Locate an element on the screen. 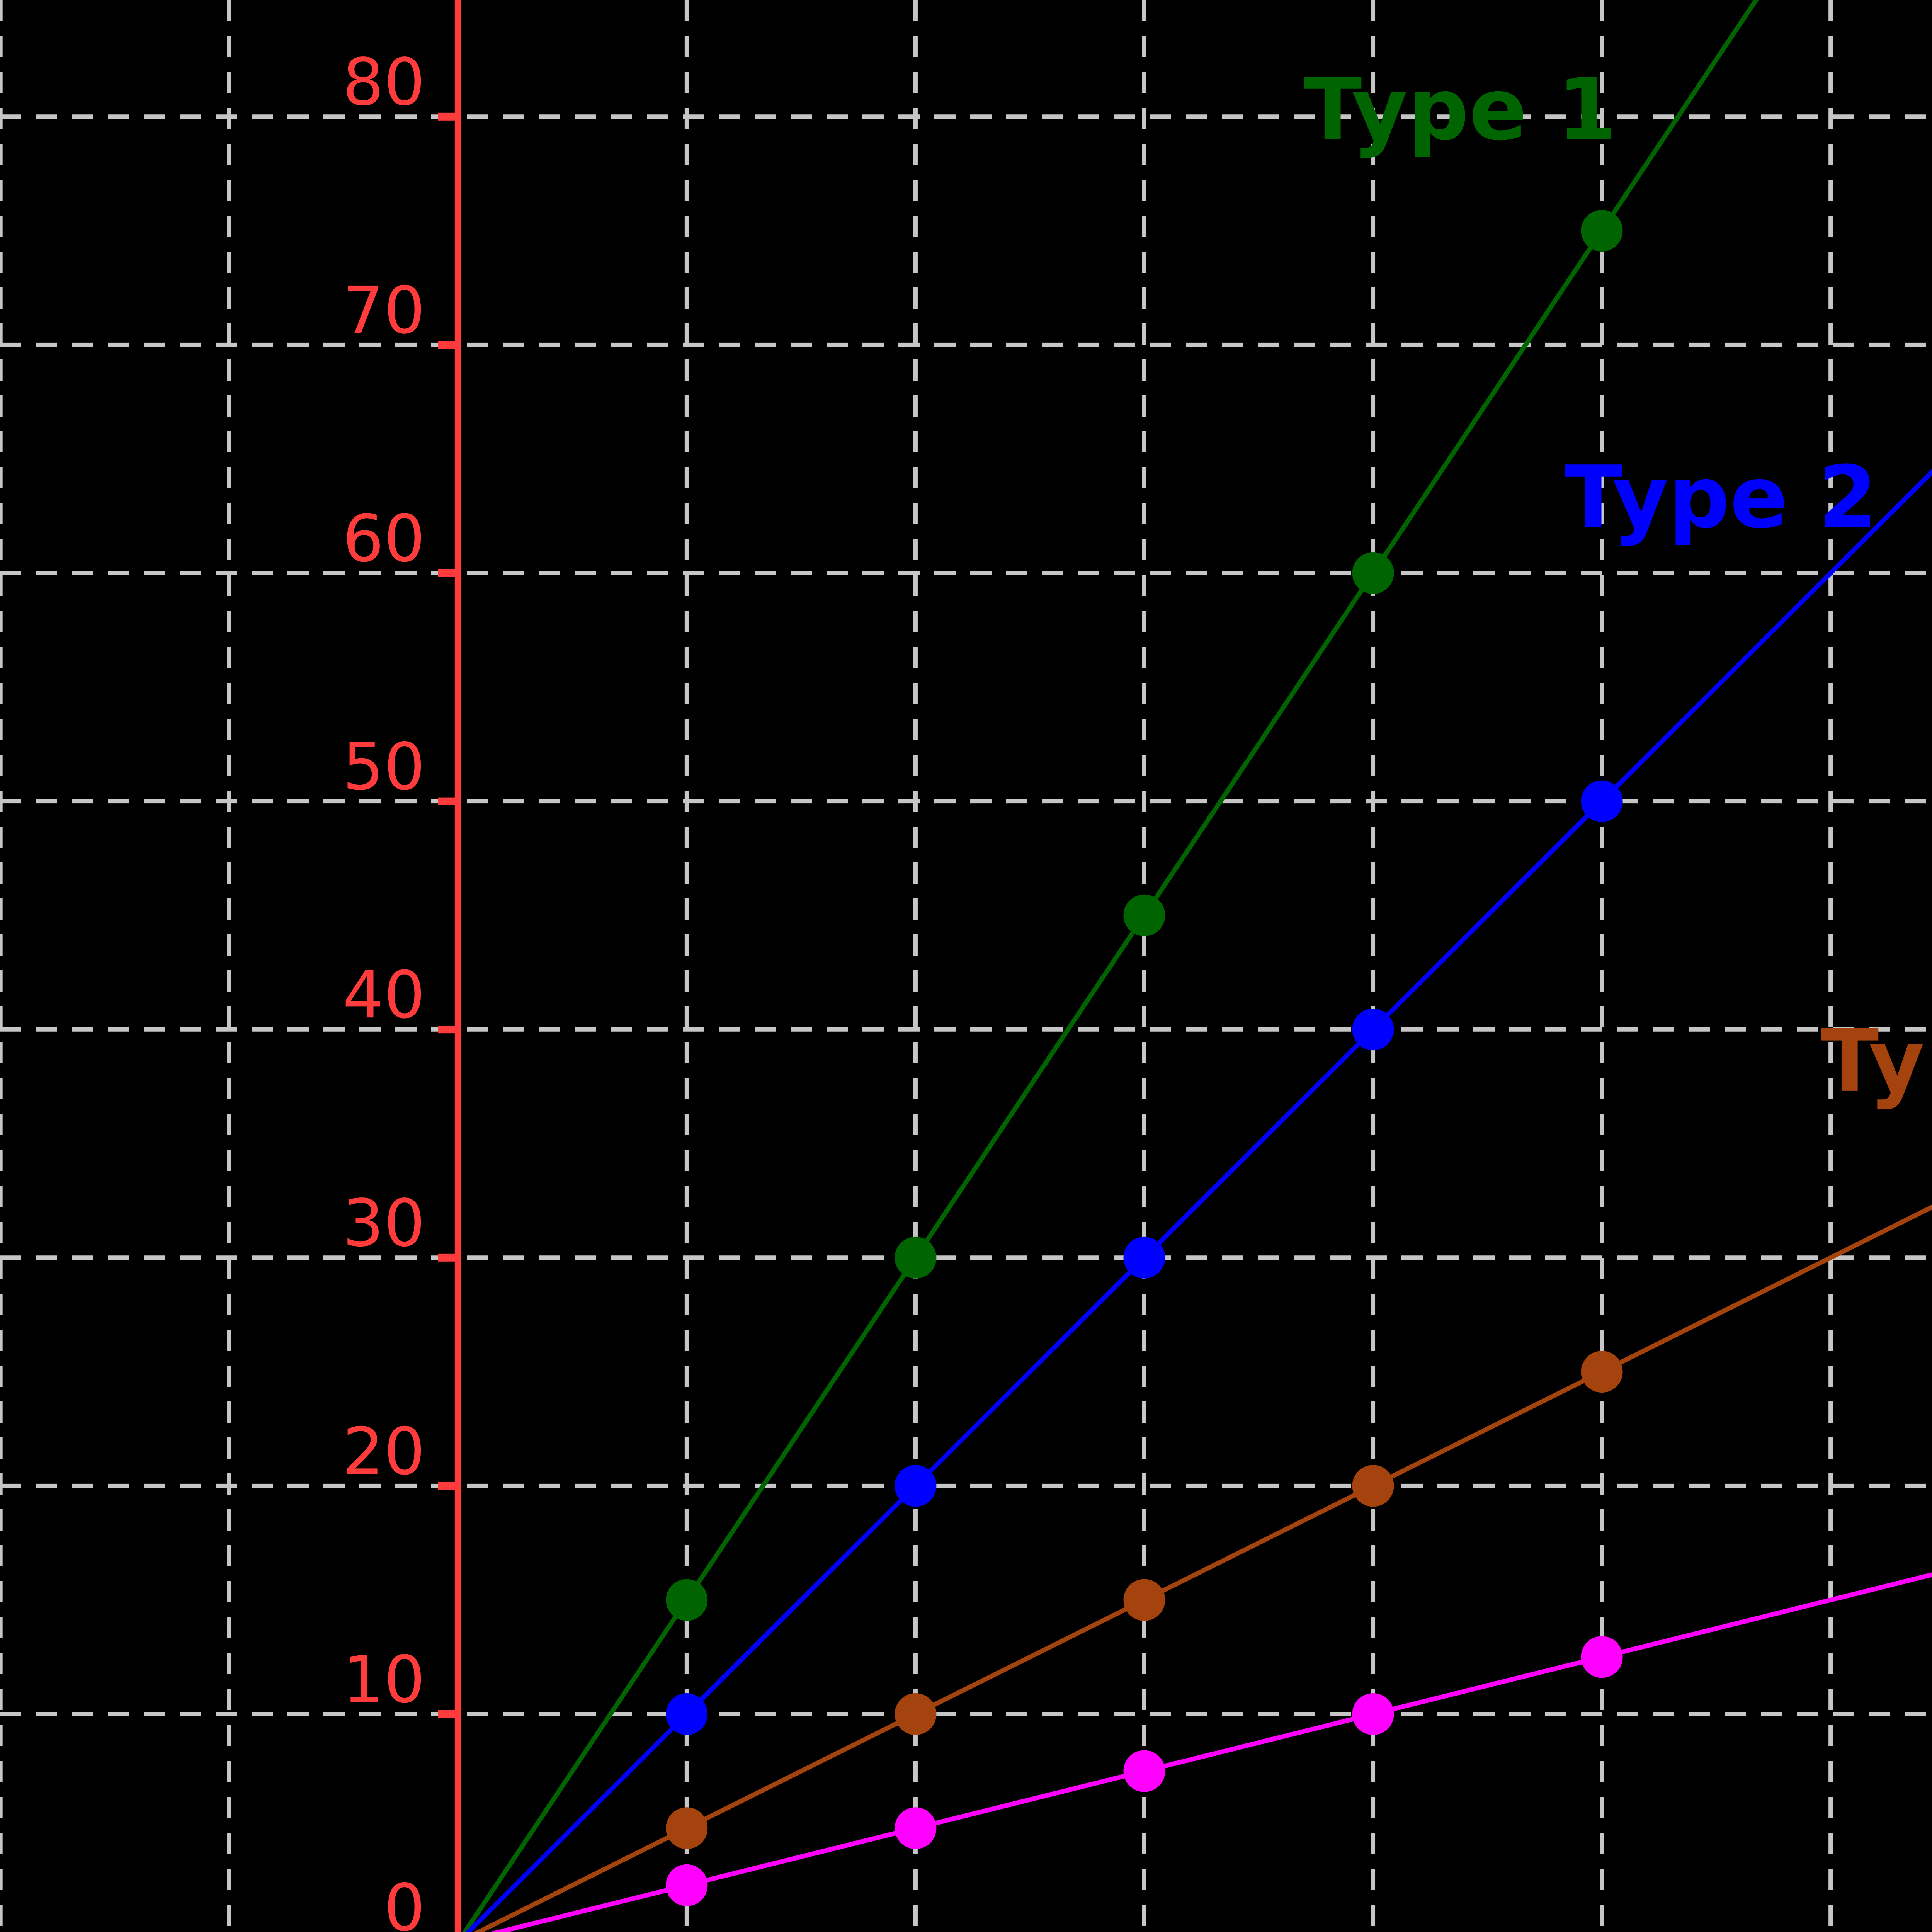  tick-label-layer: -505101520253035404501020304050607080 is located at coordinates (384, 988).